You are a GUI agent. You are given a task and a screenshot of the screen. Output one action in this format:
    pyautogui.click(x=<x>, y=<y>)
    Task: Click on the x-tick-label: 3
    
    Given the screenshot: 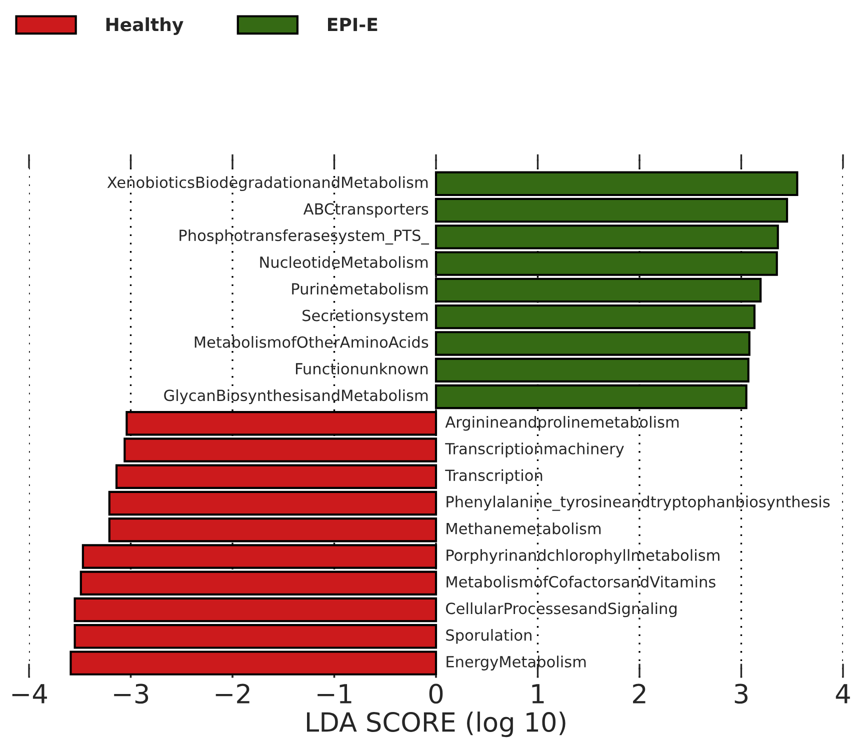 What is the action you would take?
    pyautogui.click(x=741, y=694)
    